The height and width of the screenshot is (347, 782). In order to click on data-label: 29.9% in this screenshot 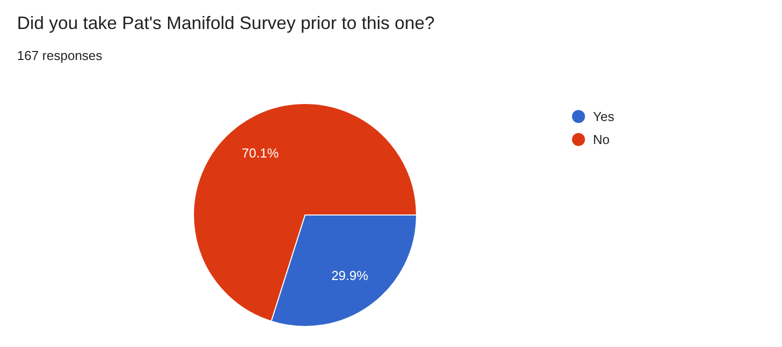, I will do `click(350, 275)`.